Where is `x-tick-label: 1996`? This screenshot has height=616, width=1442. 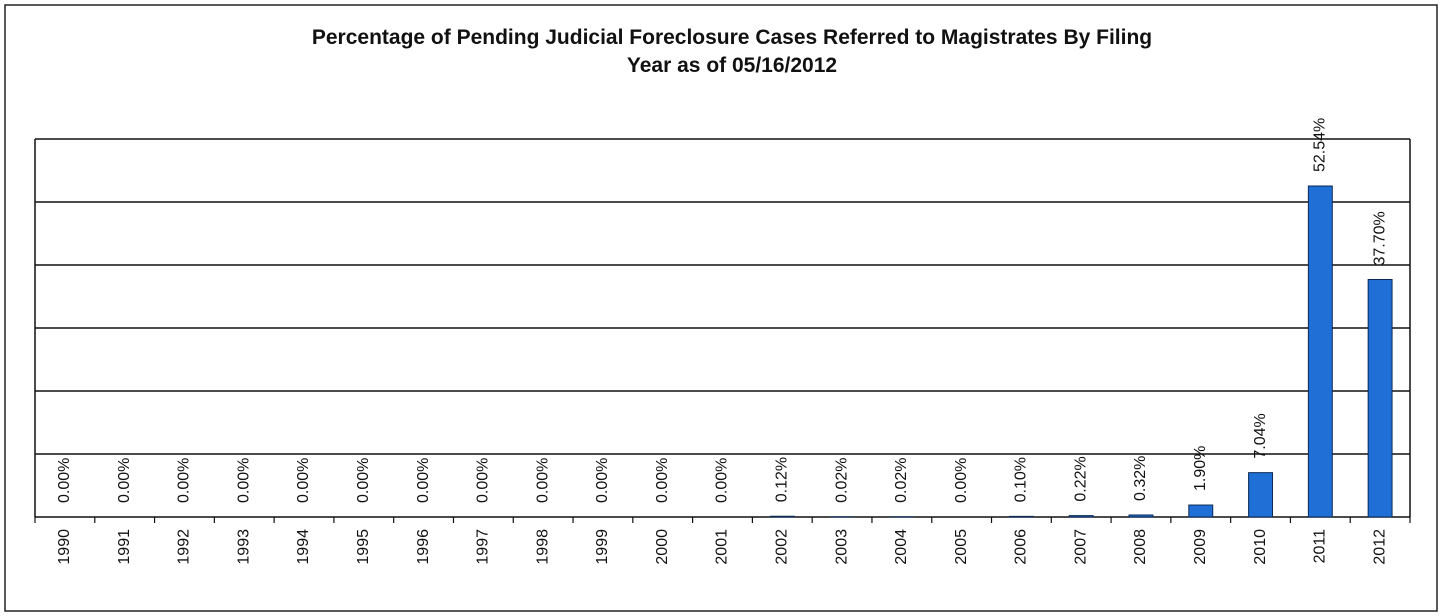
x-tick-label: 1996 is located at coordinates (423, 547).